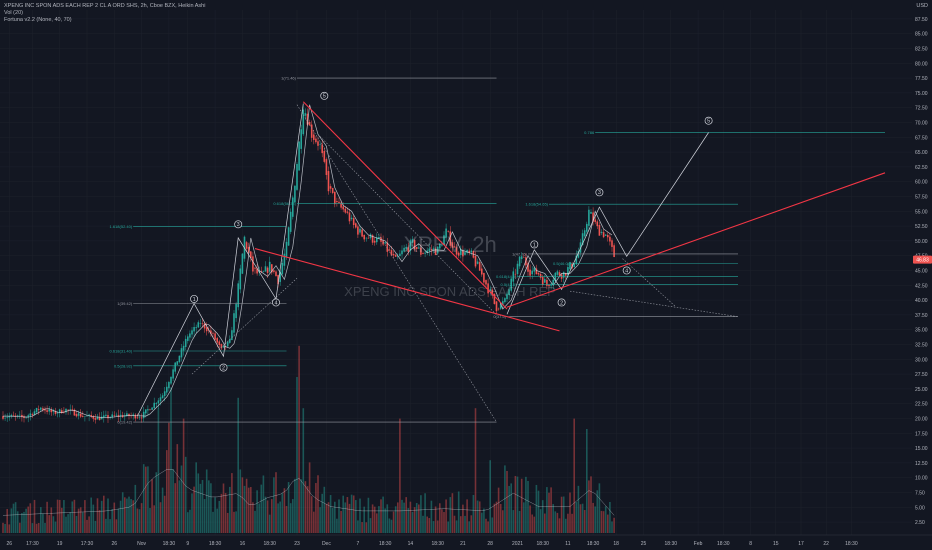 The image size is (932, 550). Describe the element at coordinates (921, 375) in the screenshot. I see `price-tick-label: 27.50` at that location.